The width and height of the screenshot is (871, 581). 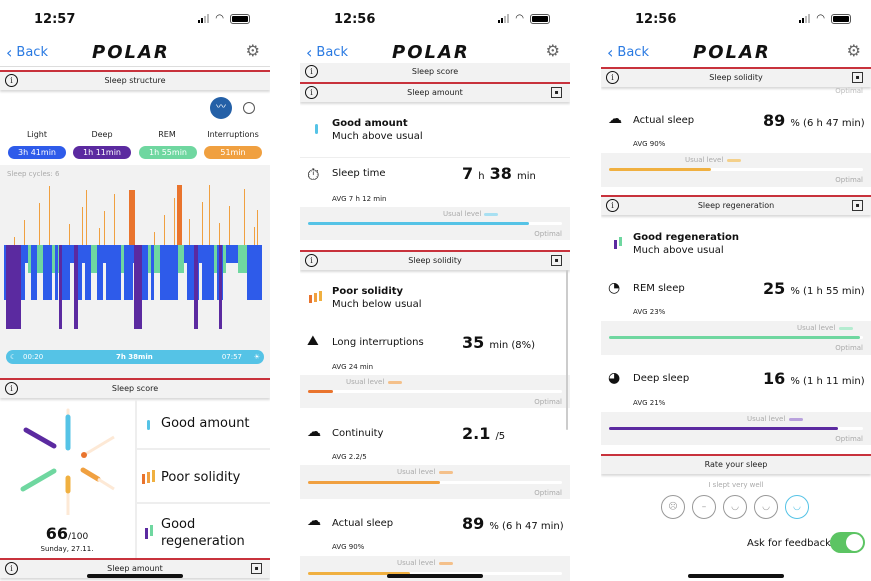 I want to click on solidity-title: Poor solidity, so click(x=368, y=291).